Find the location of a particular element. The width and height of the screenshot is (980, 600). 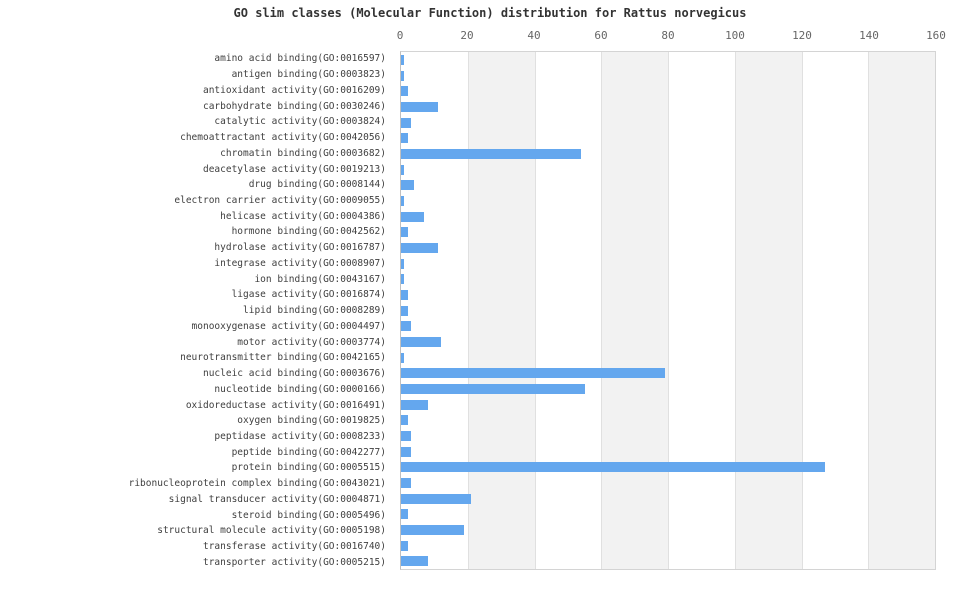

category-label: transferase activity(GO:0016740) is located at coordinates (294, 547).